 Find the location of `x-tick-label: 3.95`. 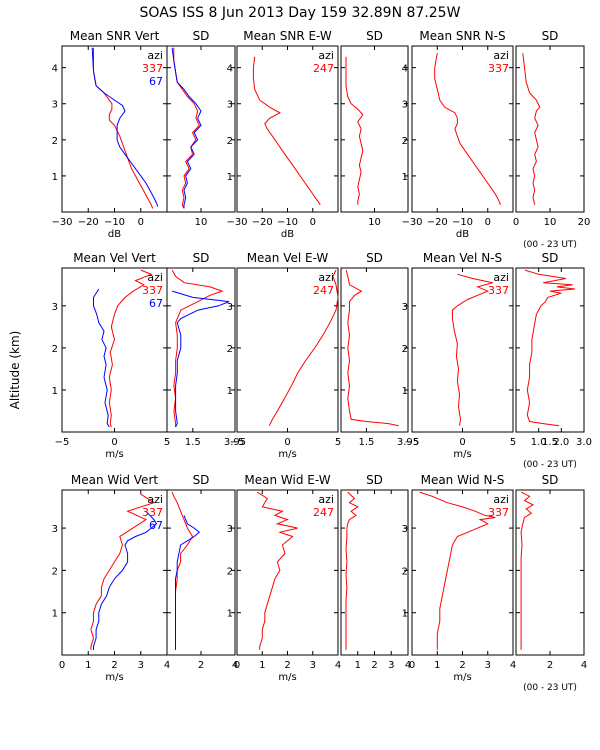

x-tick-label: 3.95 is located at coordinates (235, 442).